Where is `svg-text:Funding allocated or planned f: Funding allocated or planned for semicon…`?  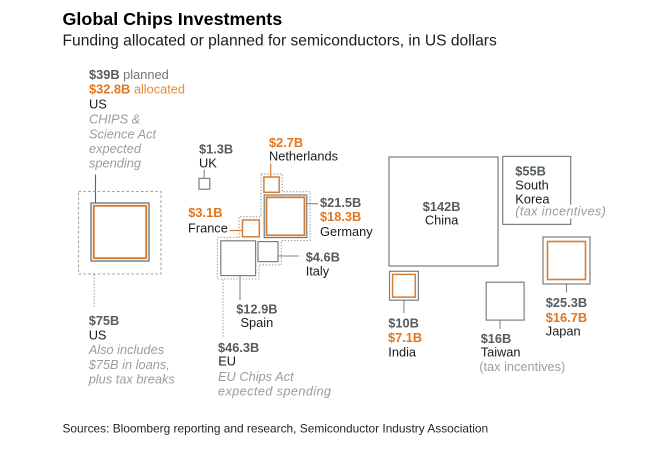 svg-text:Funding allocated or planned f: Funding allocated or planned for semicon… is located at coordinates (280, 40).